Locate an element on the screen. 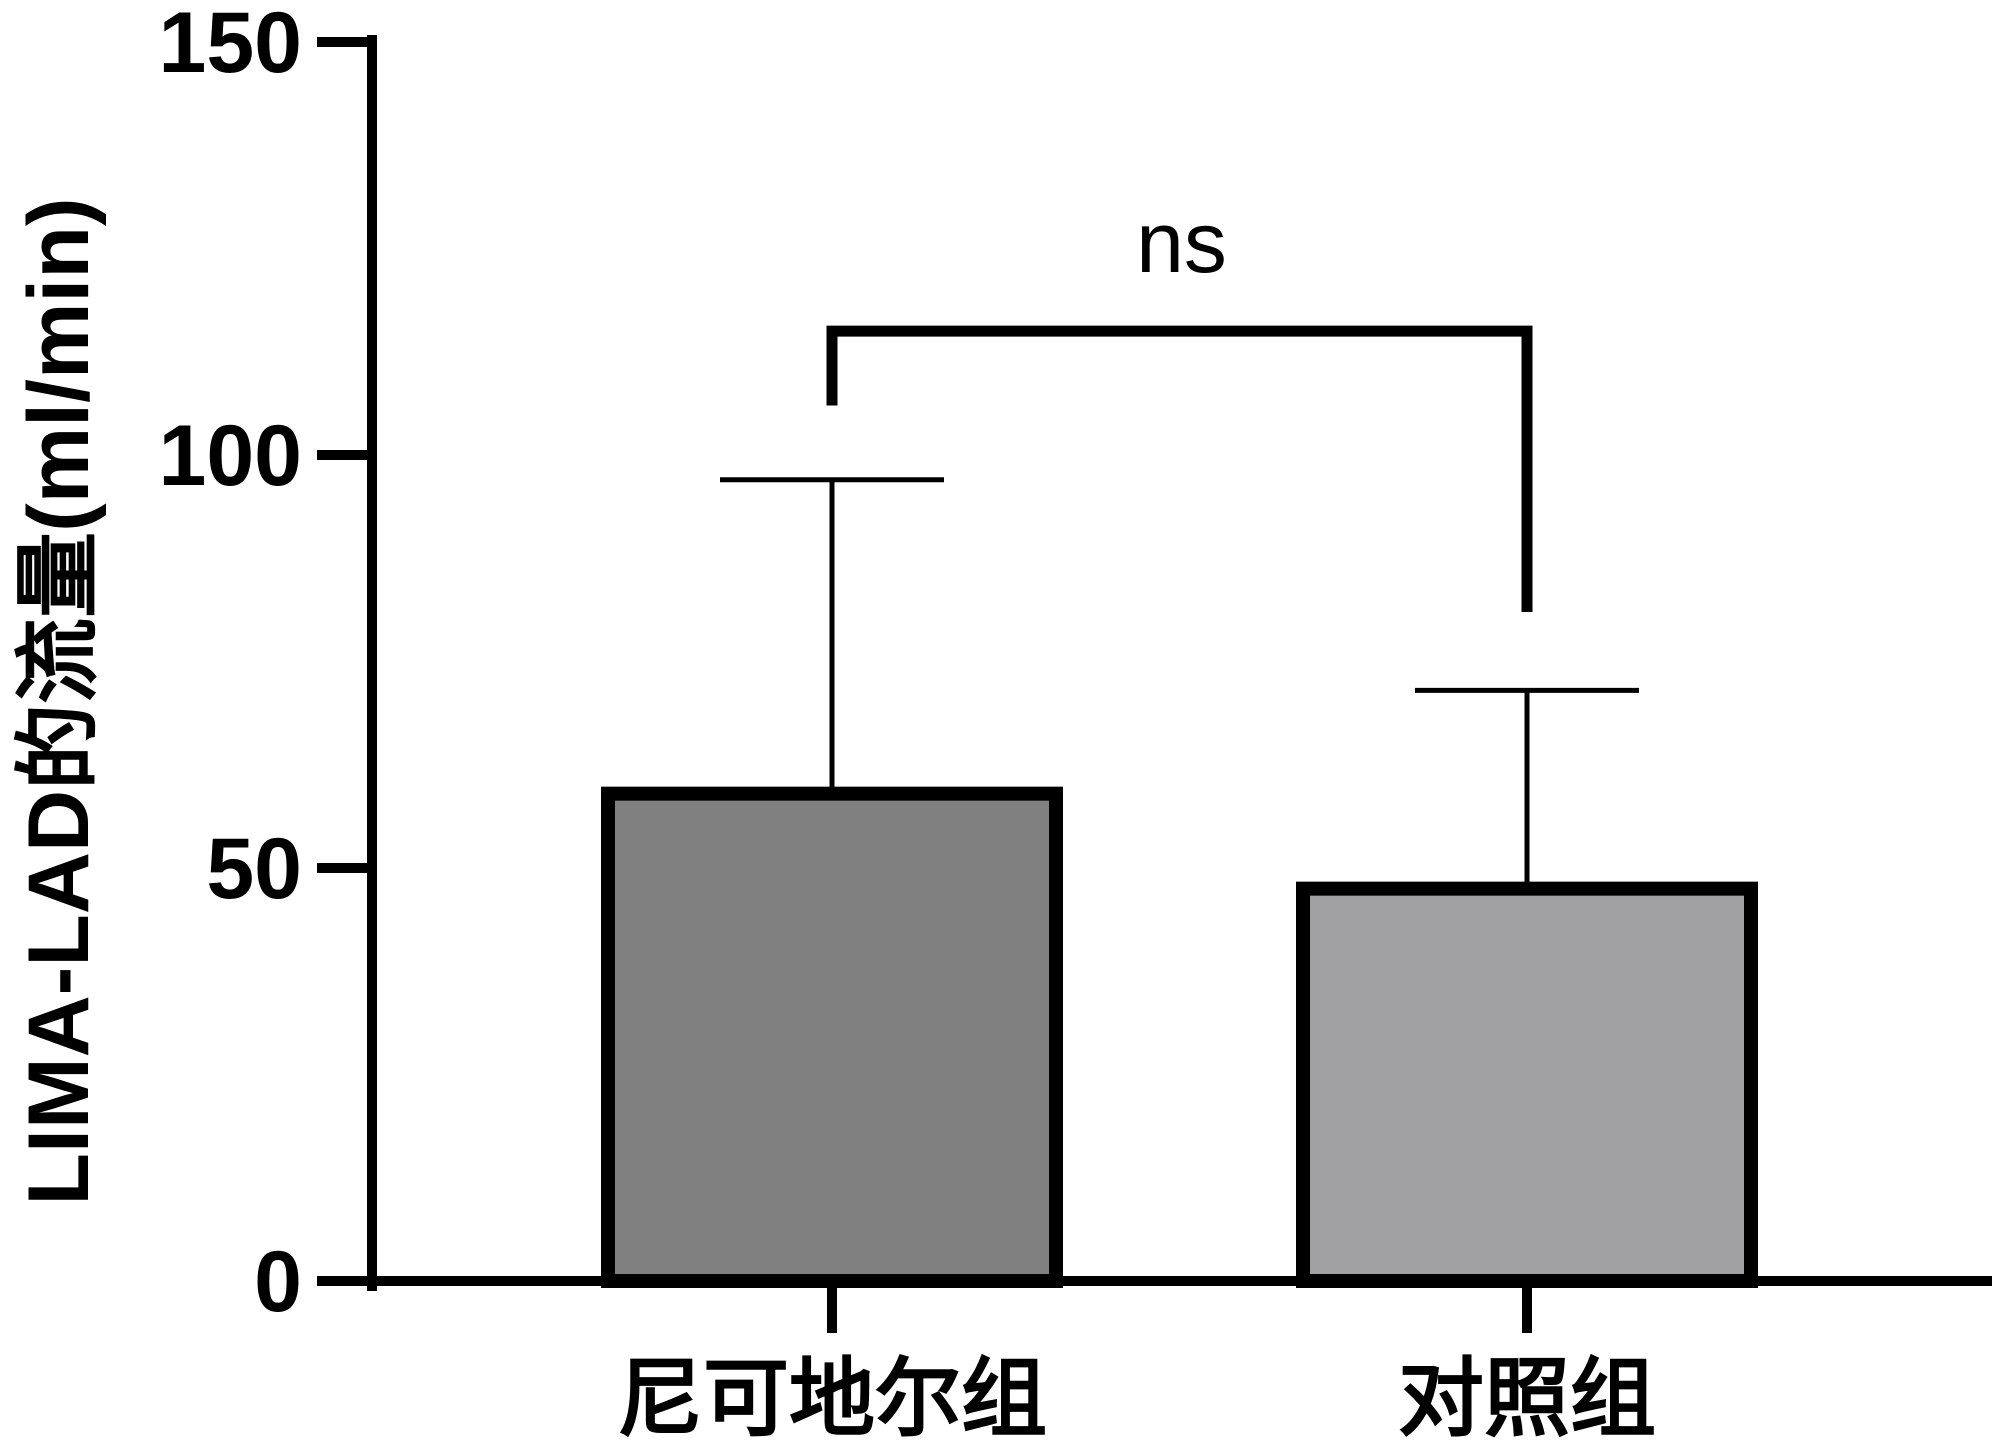 This screenshot has width=2000, height=1447. error-bars is located at coordinates (1179, 683).